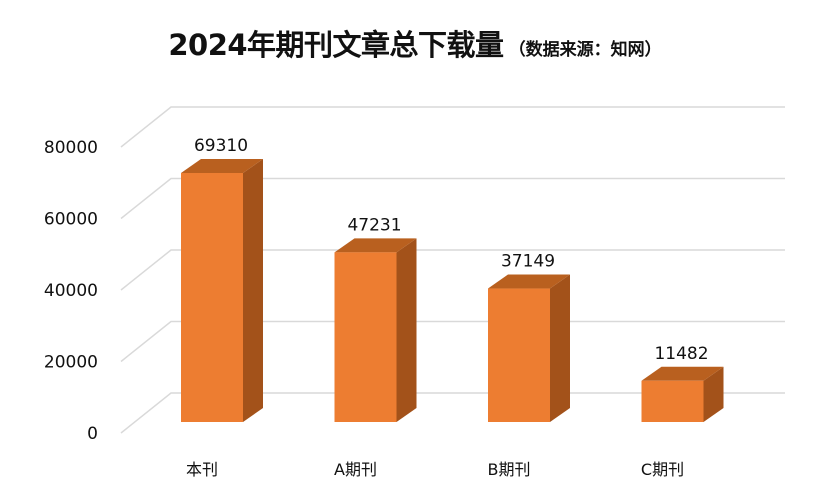 The image size is (830, 500). What do you see at coordinates (336, 45) in the screenshot?
I see `chart-title: 2024年期刊文章总下载量` at bounding box center [336, 45].